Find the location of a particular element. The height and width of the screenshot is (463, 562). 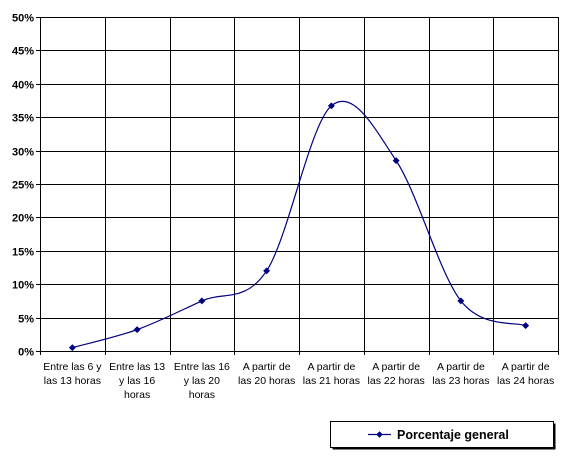

x-tick-label-line: las 20 horas is located at coordinates (266, 381).